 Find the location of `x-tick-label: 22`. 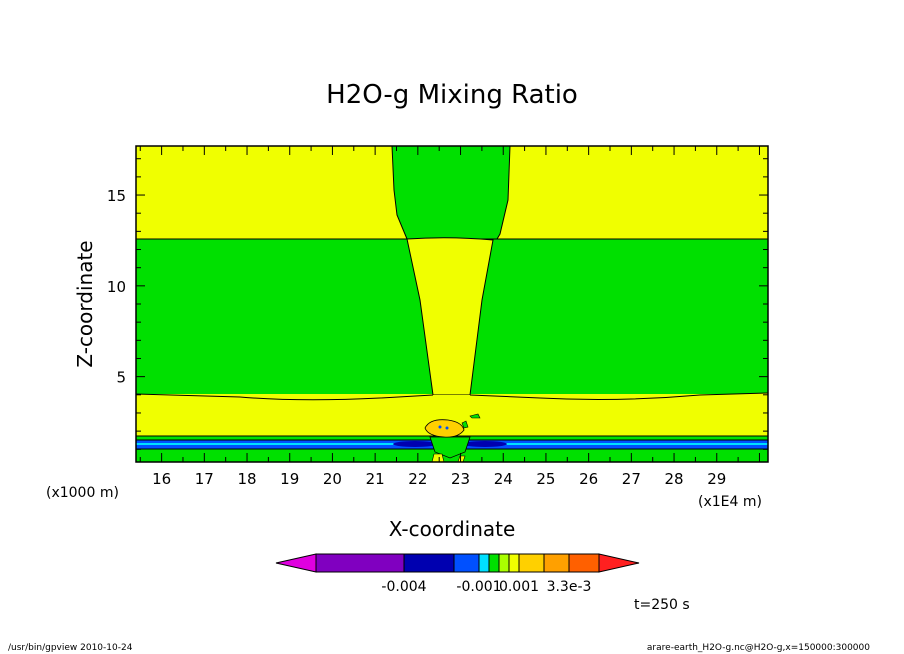

x-tick-label: 22 is located at coordinates (417, 479).